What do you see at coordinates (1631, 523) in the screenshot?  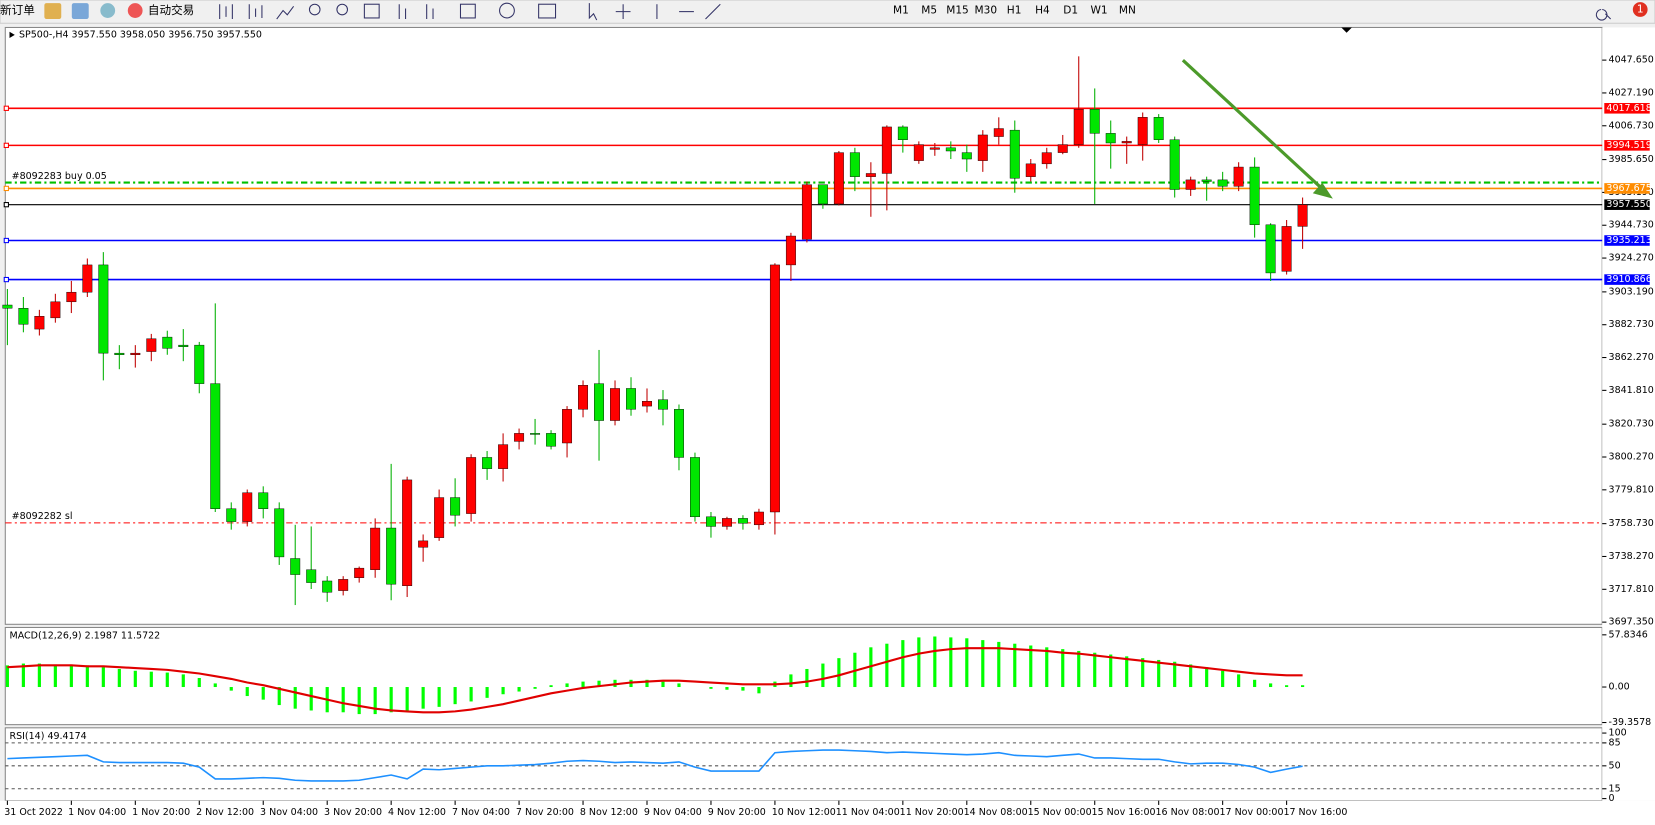 I see `y-tick-label: 3758.730` at bounding box center [1631, 523].